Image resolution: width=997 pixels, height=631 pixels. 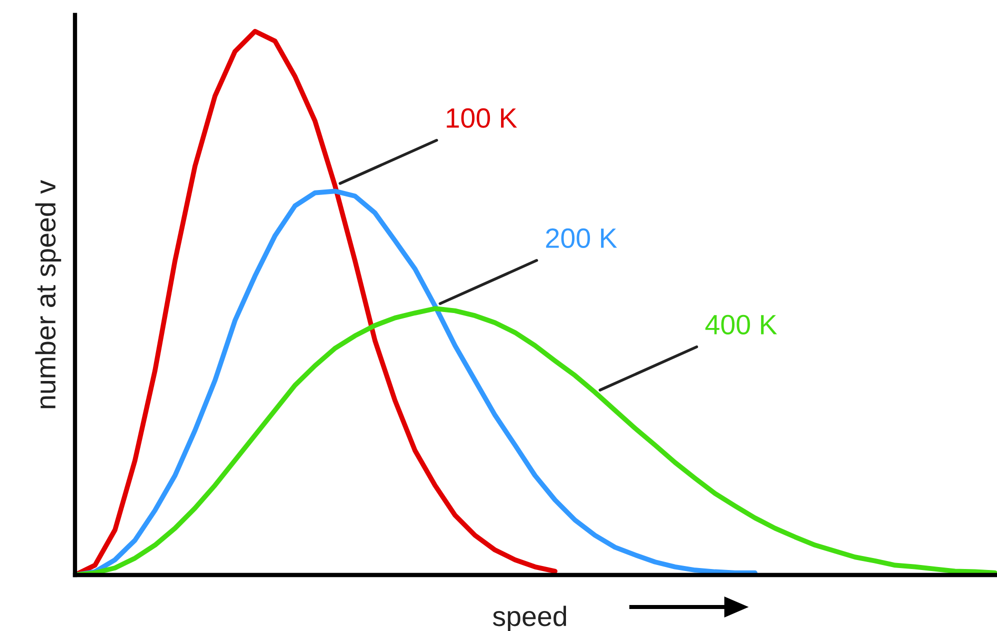 I want to click on text: 400 K, so click(x=741, y=324).